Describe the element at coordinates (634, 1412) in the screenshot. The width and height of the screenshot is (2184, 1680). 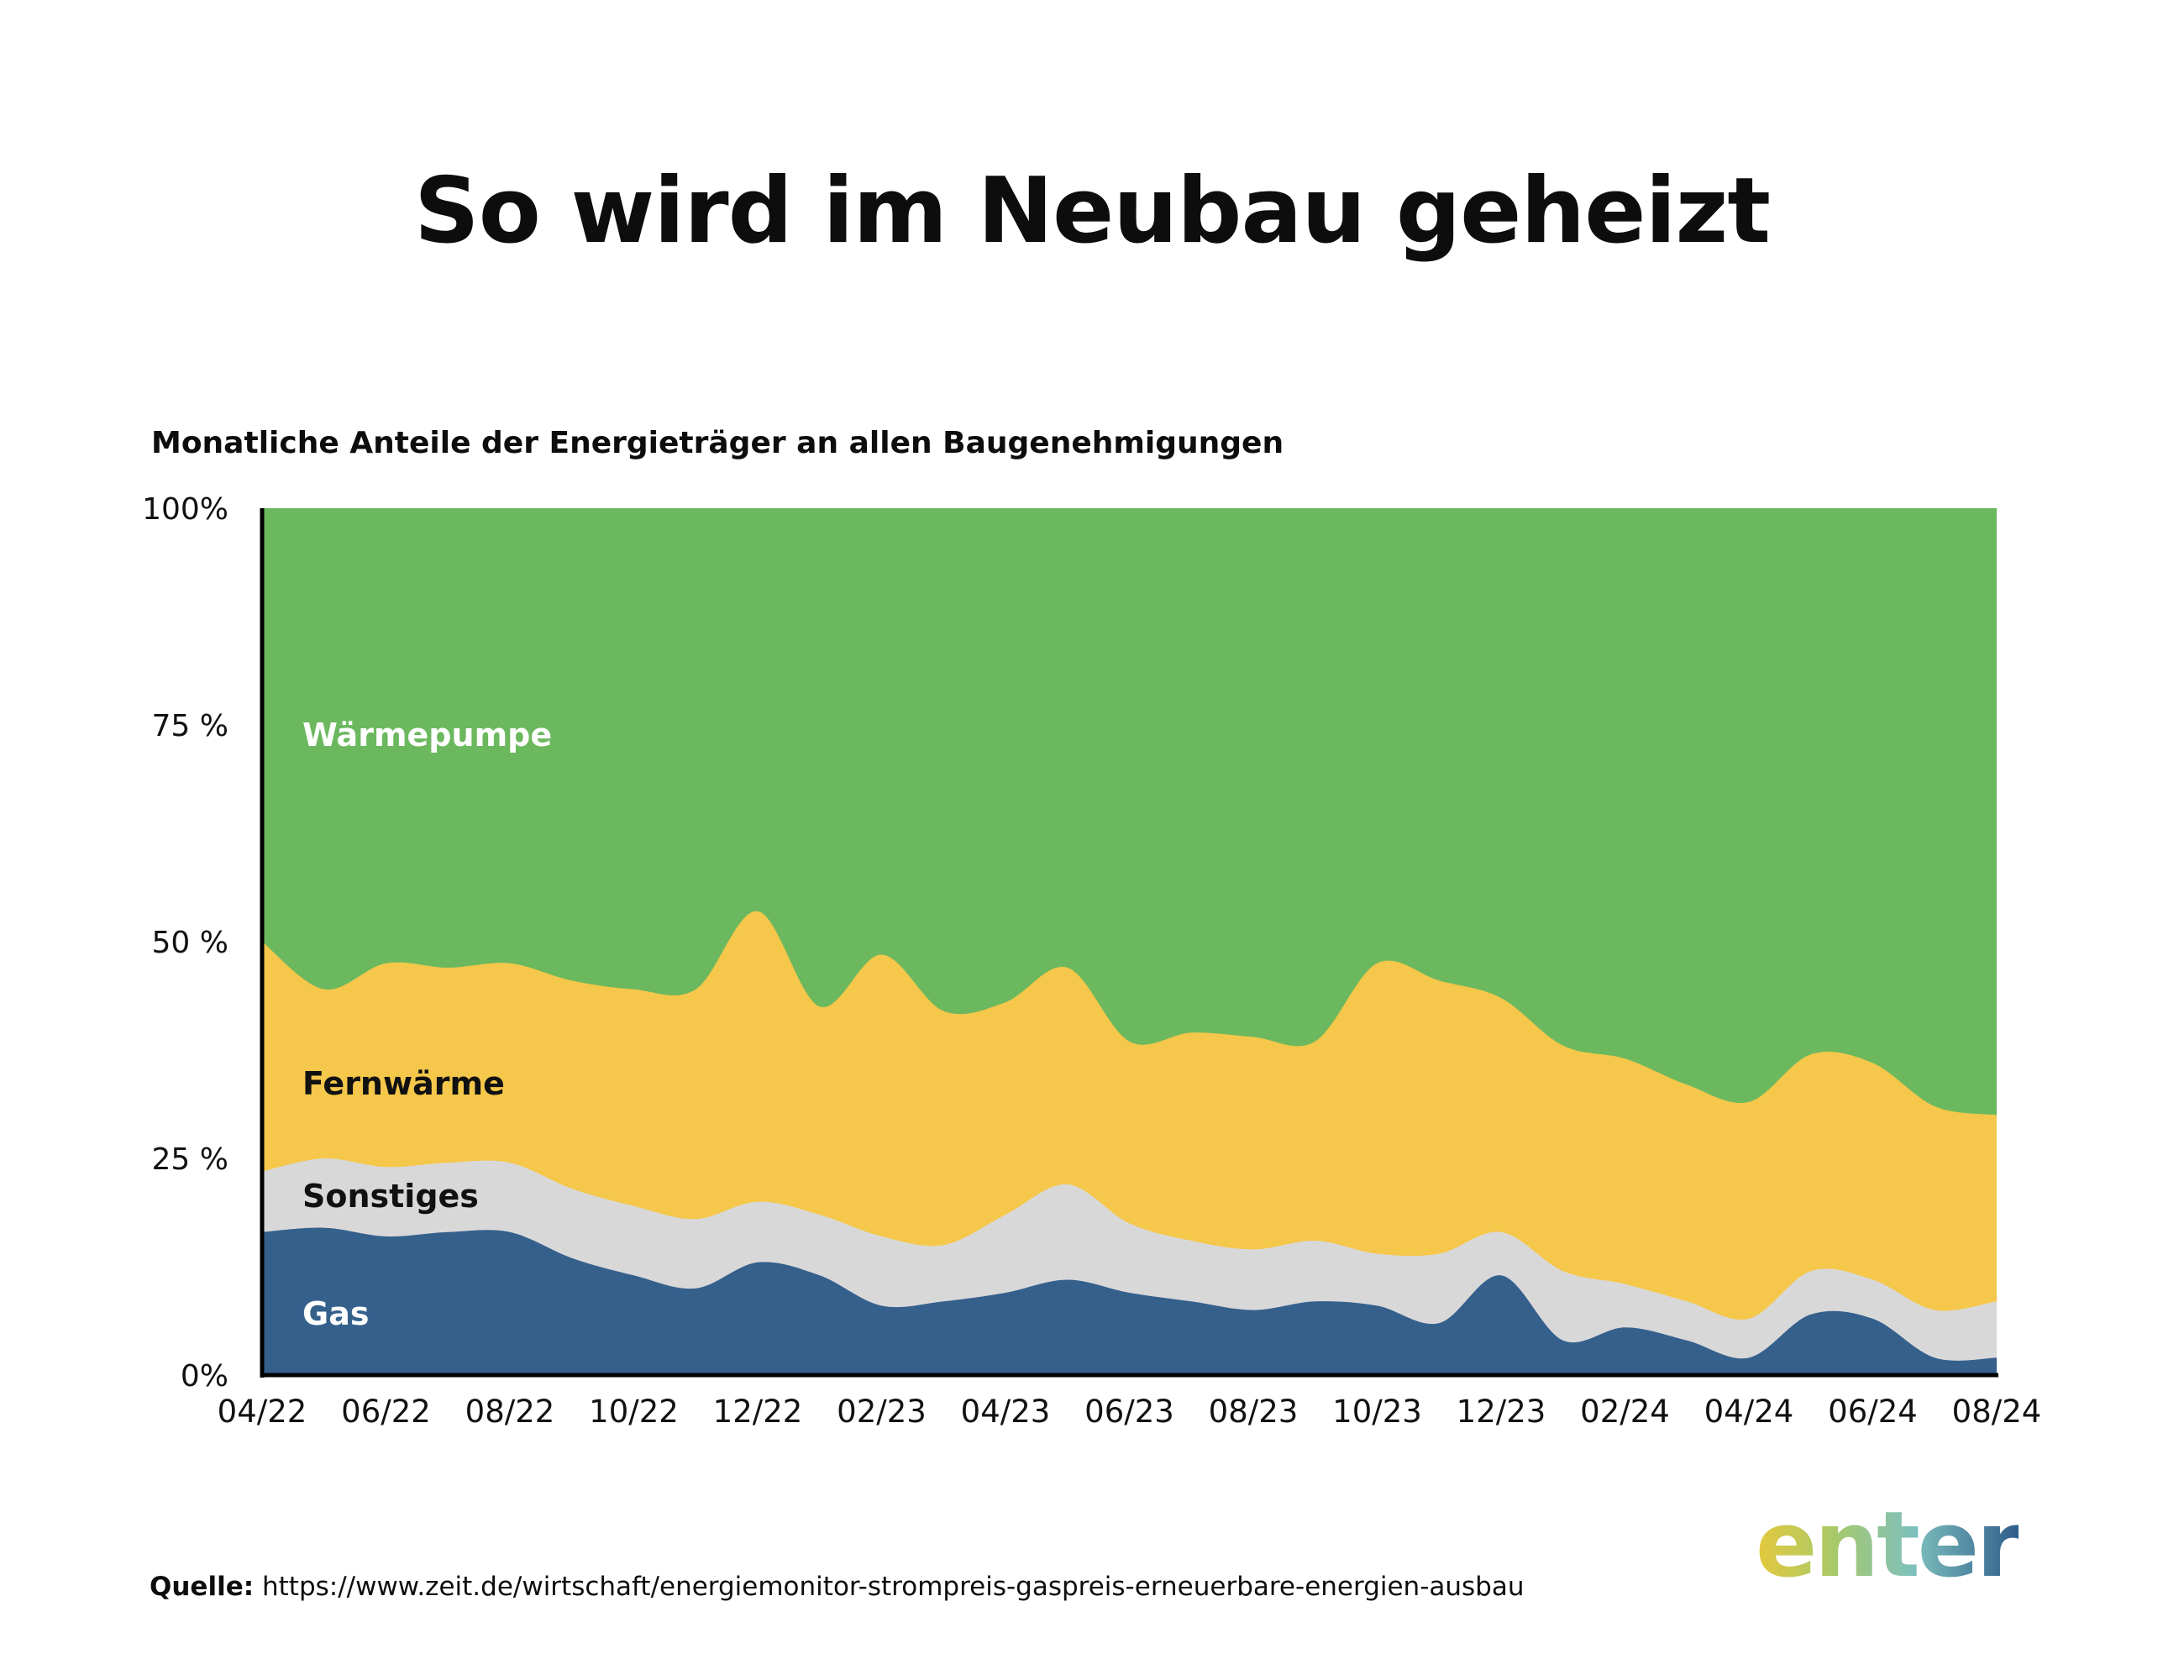
I see `x-tick-label: 10/22` at that location.